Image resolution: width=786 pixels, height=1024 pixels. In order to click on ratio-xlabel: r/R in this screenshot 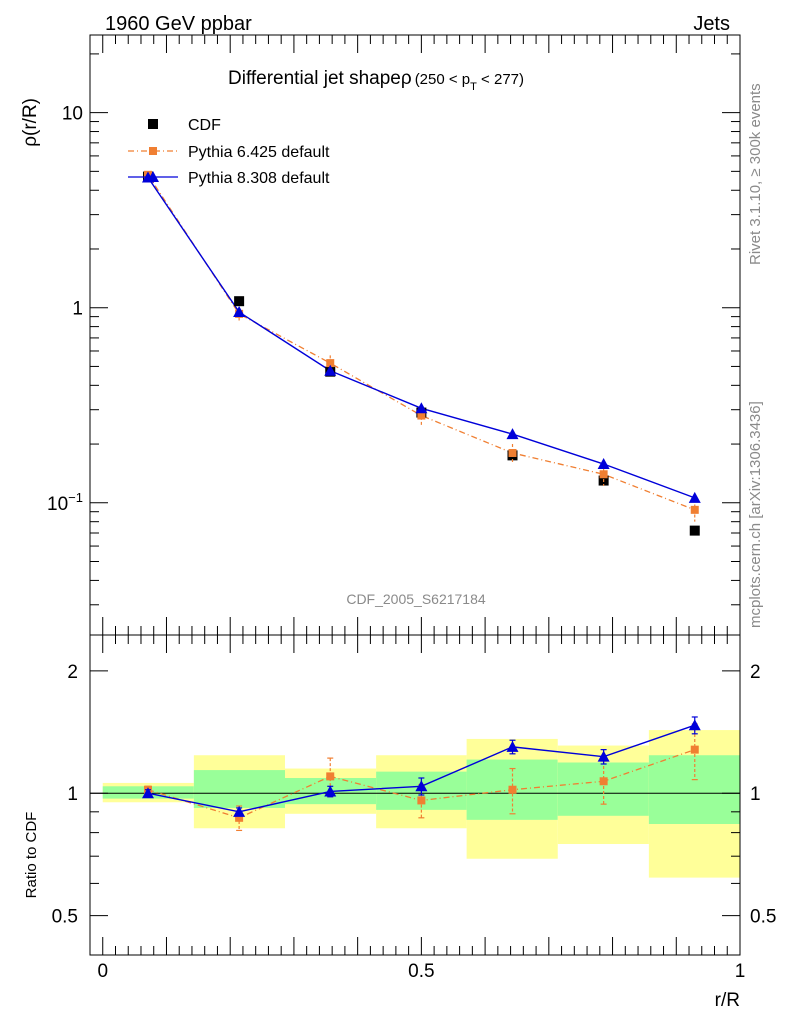, I will do `click(727, 1000)`.